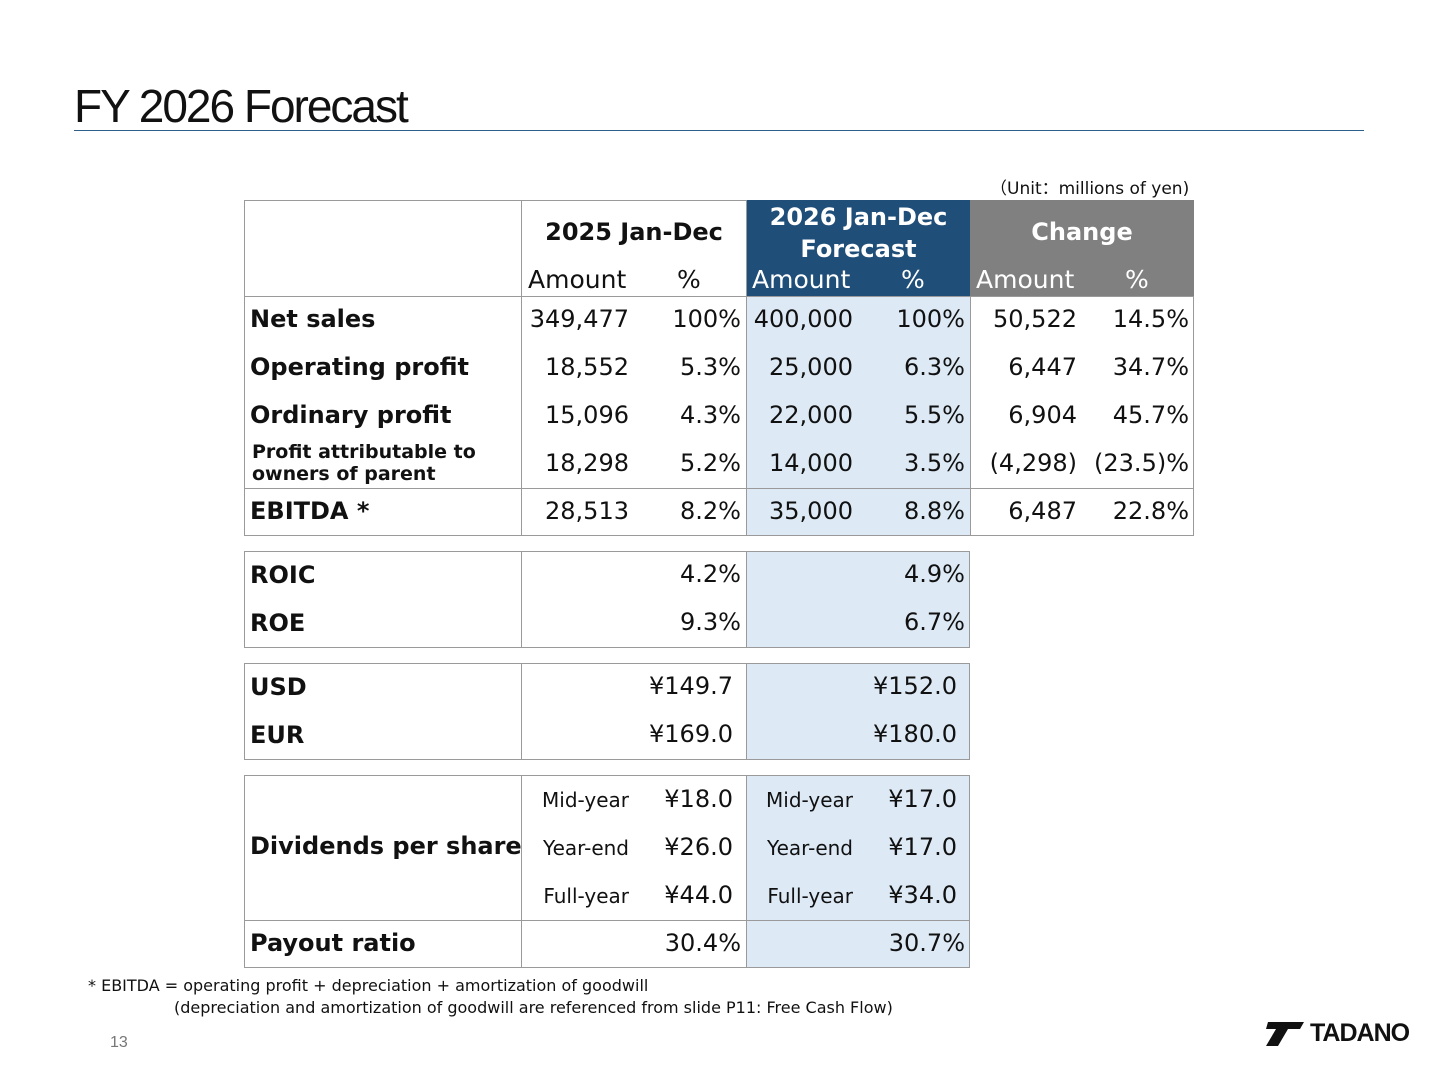 The width and height of the screenshot is (1440, 1080). Describe the element at coordinates (710, 463) in the screenshot. I see `profit-attributable-pct-2025: 5.2%` at that location.